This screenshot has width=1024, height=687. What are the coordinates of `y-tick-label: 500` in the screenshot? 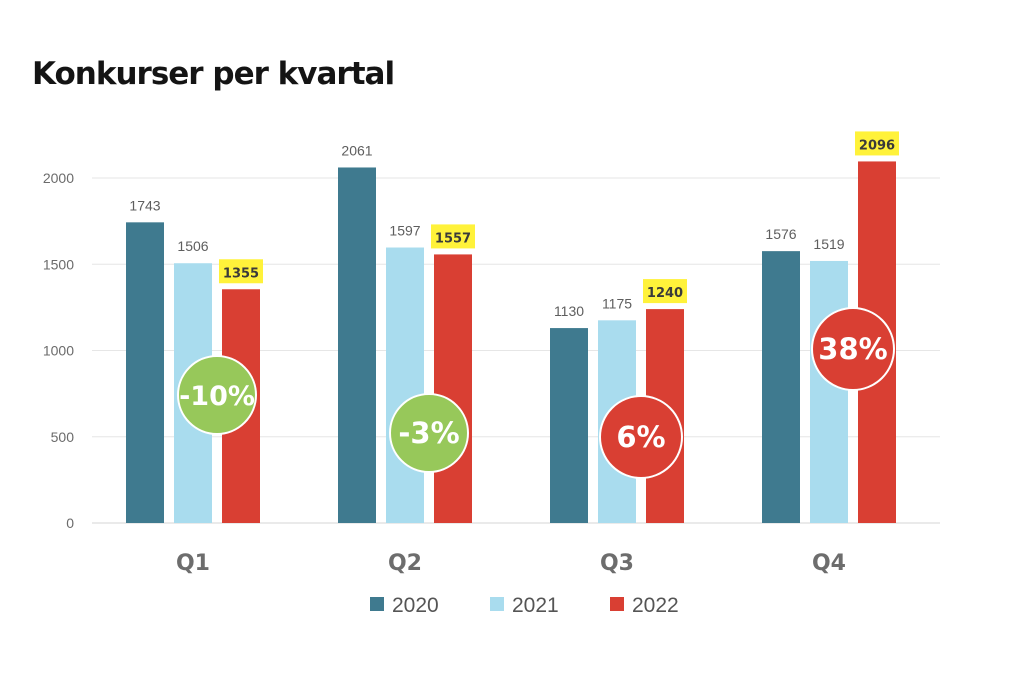 It's located at (63, 437).